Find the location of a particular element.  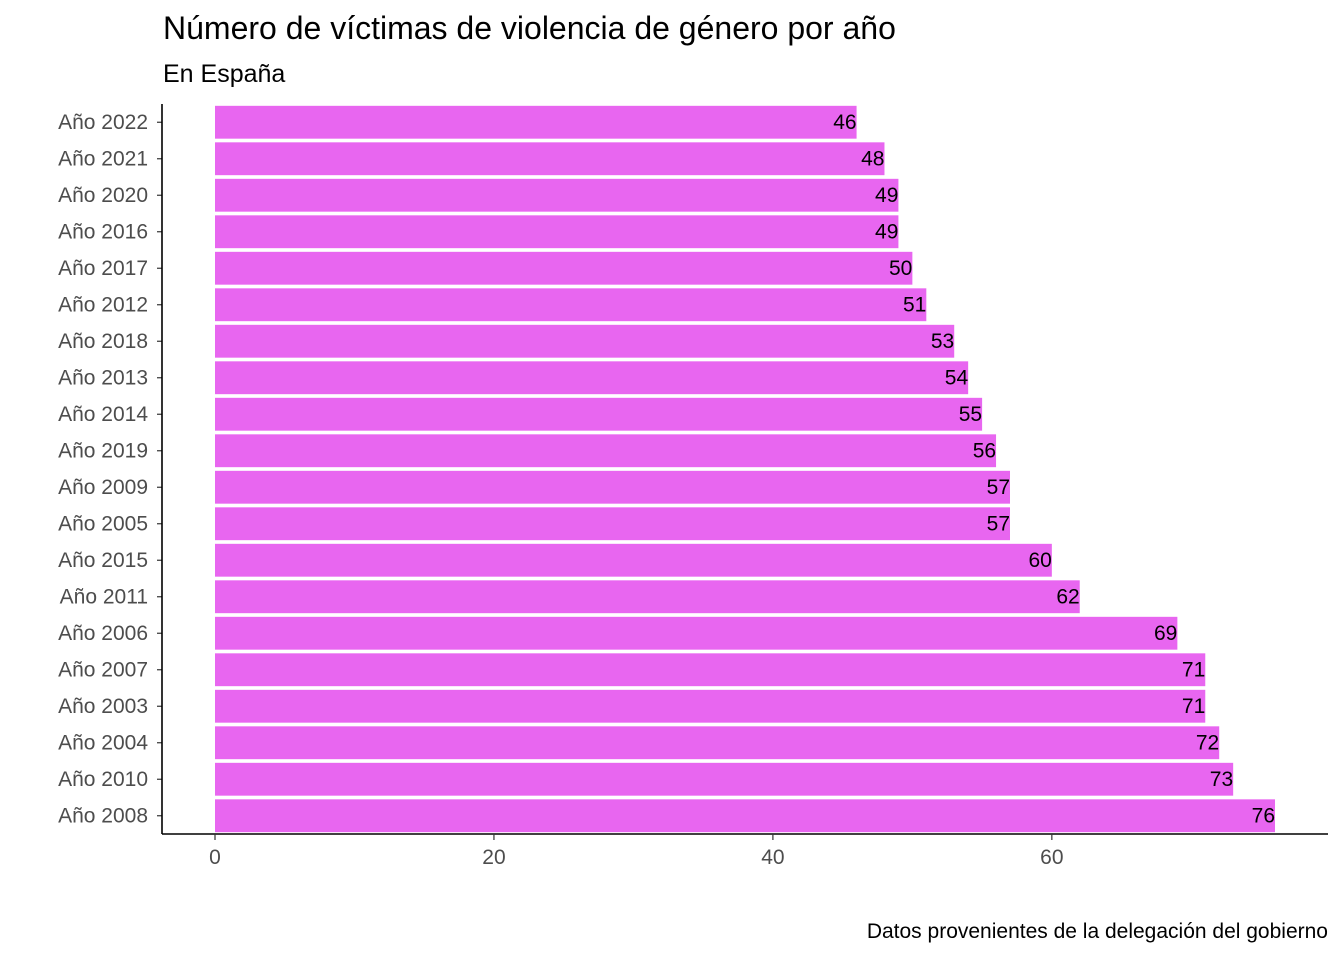

y-tick-label: Año 2018 is located at coordinates (103, 341).